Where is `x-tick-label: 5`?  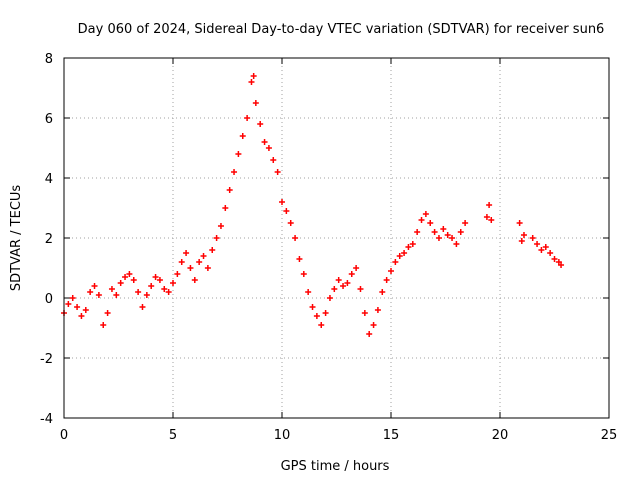
x-tick-label: 5 is located at coordinates (173, 435).